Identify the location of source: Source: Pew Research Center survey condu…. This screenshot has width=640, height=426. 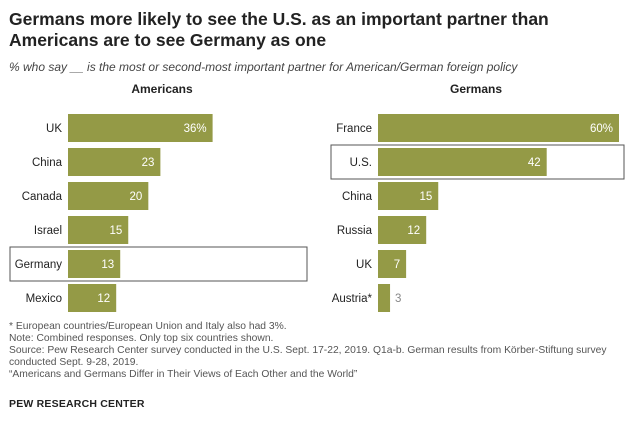
(308, 356).